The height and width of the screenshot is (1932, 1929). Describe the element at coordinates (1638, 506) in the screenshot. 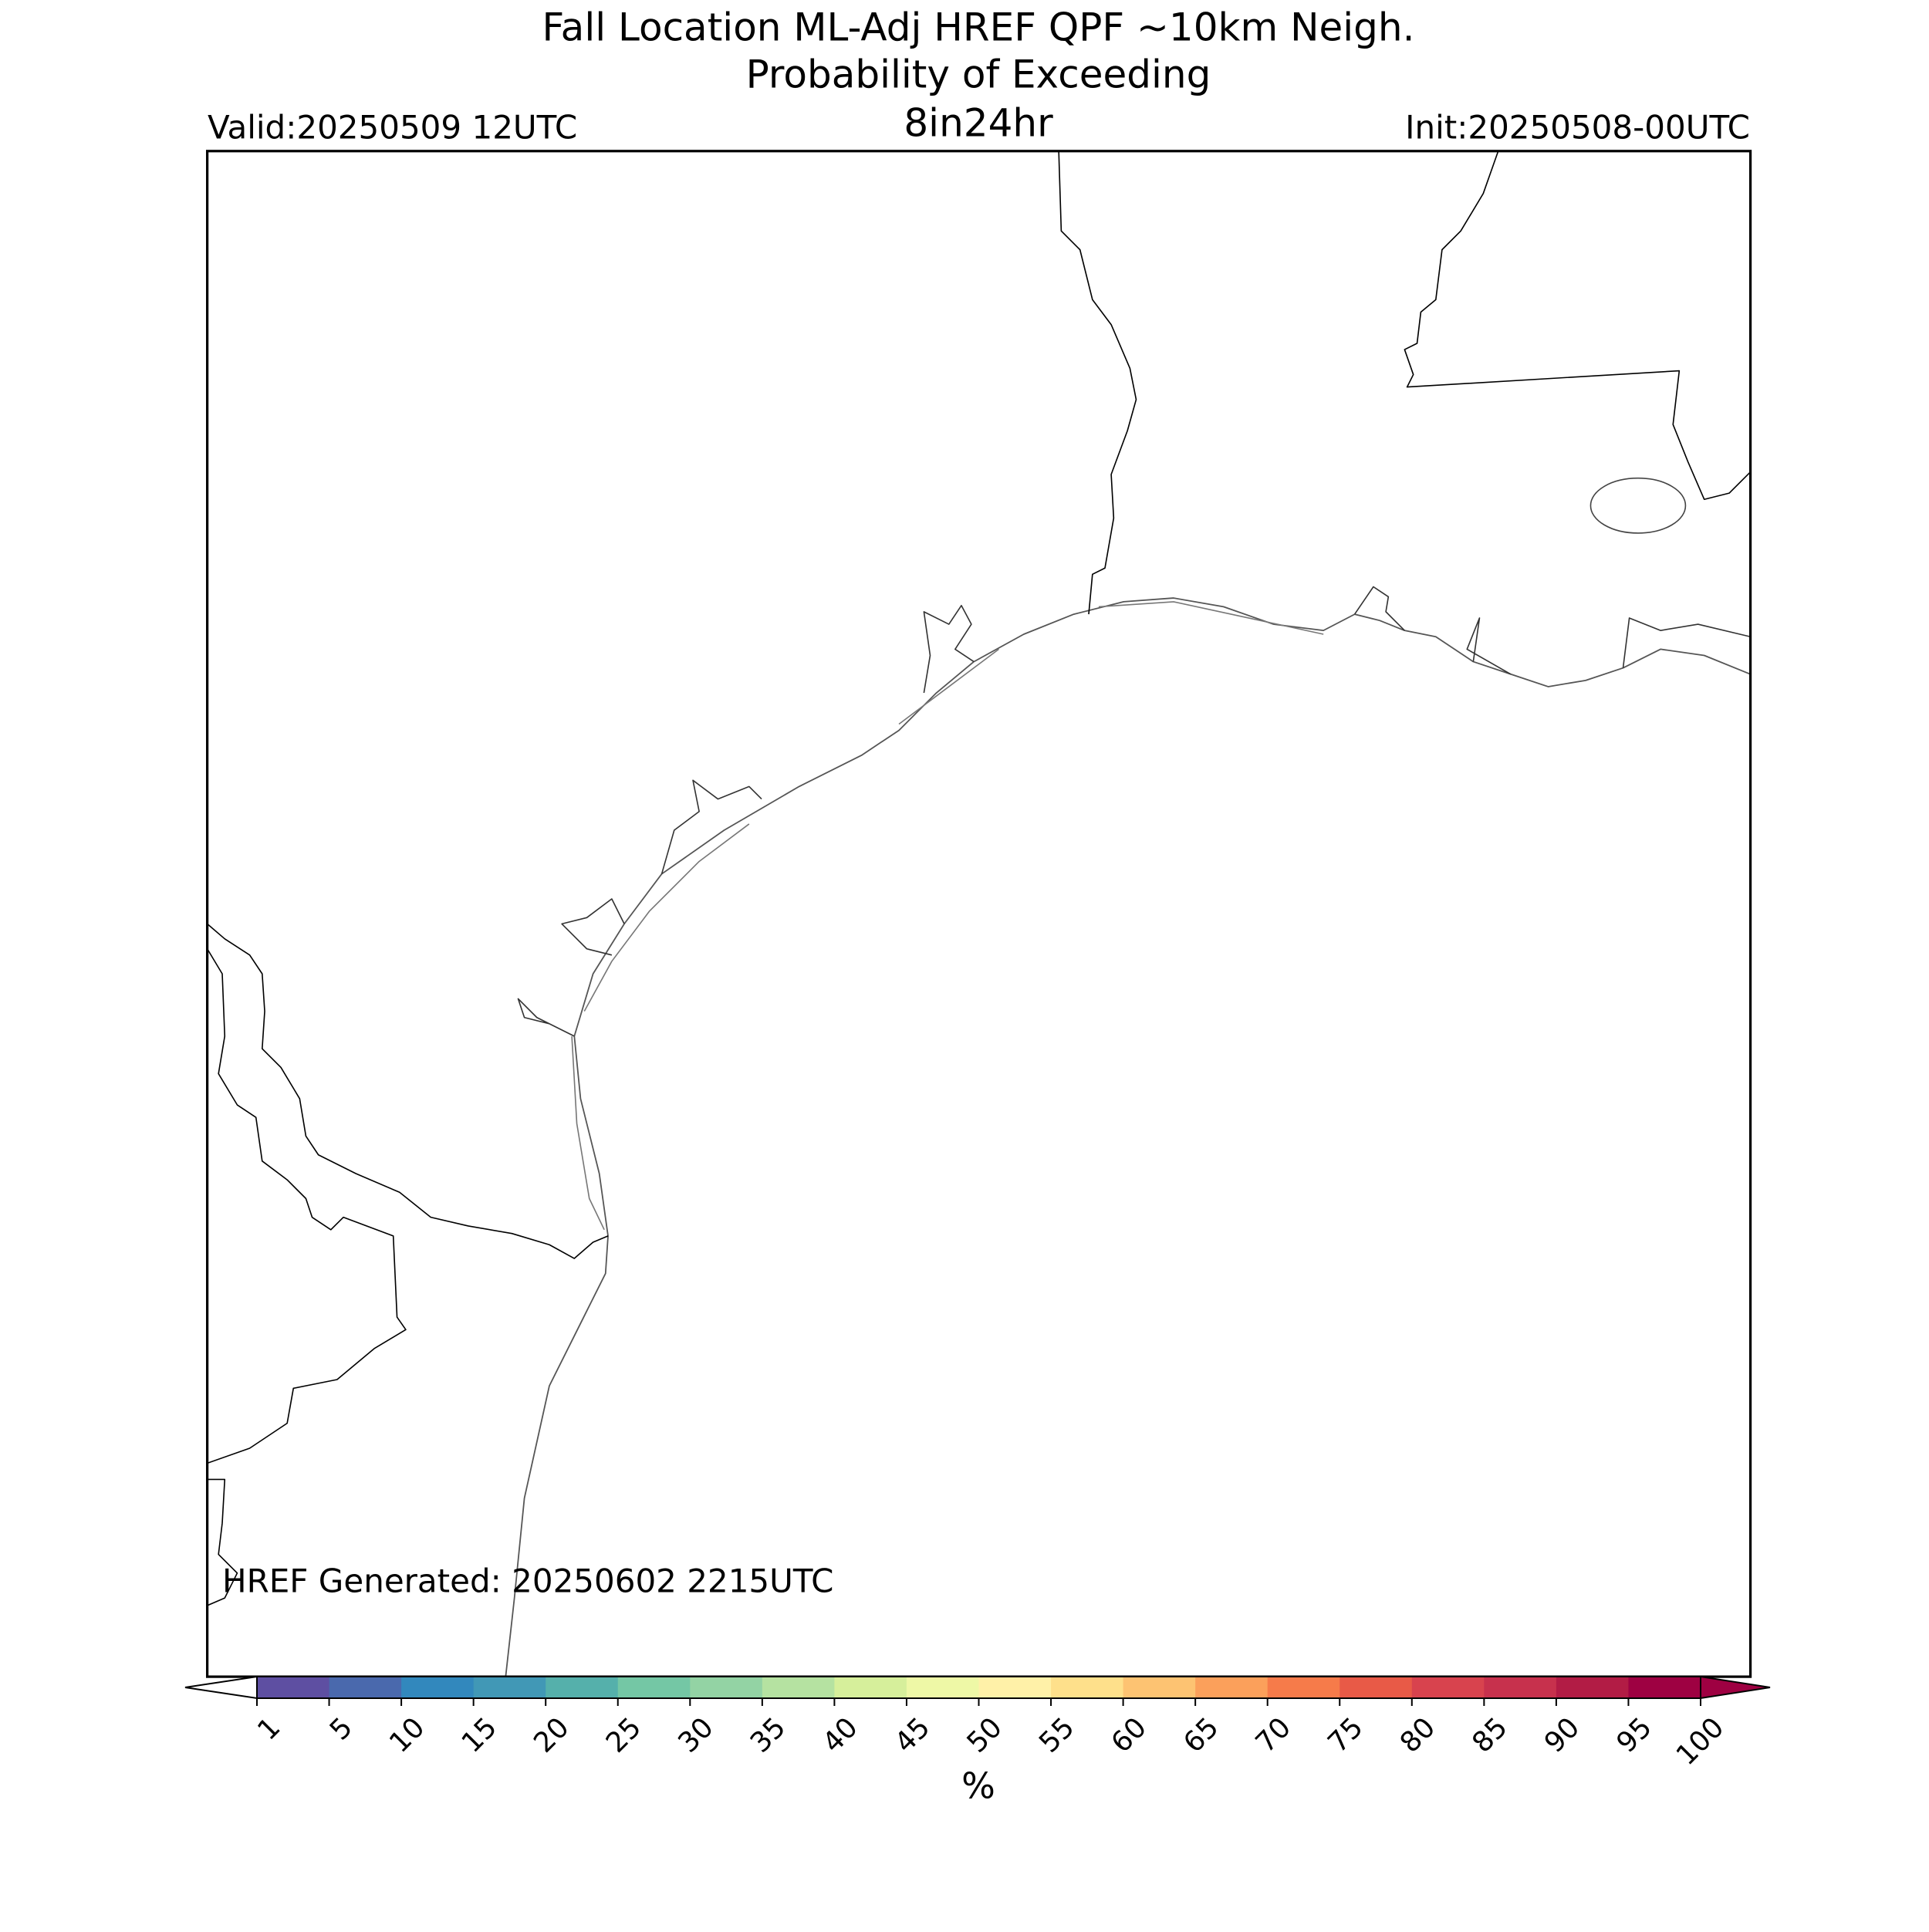

I see `lake` at that location.